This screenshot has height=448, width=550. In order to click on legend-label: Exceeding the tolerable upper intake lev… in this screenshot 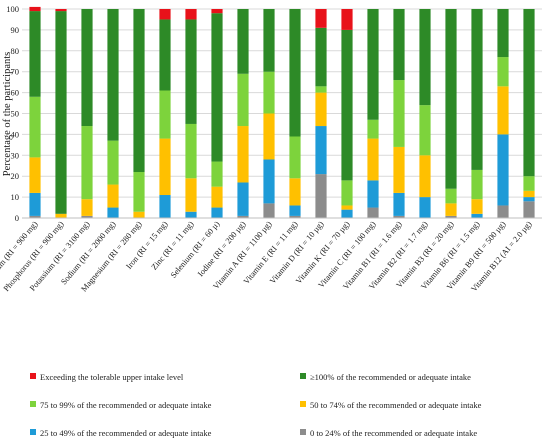, I will do `click(112, 377)`.